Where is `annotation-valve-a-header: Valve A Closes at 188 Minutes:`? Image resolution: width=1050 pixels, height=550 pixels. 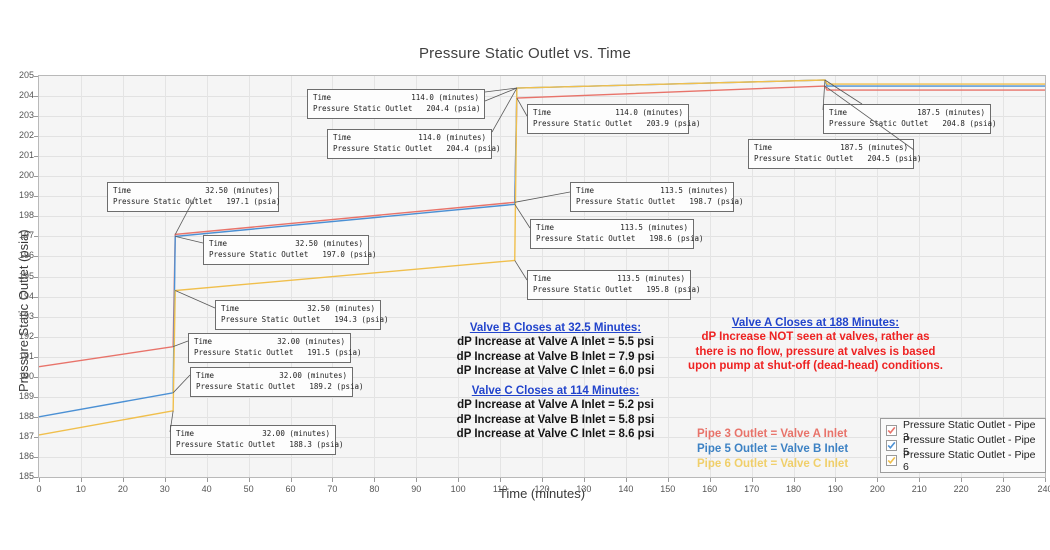 annotation-valve-a-header: Valve A Closes at 188 Minutes: is located at coordinates (815, 323).